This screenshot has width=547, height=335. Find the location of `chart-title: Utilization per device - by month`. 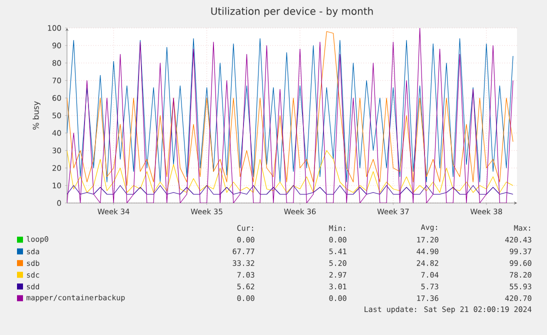

chart-title: Utilization per device - by month is located at coordinates (292, 12).